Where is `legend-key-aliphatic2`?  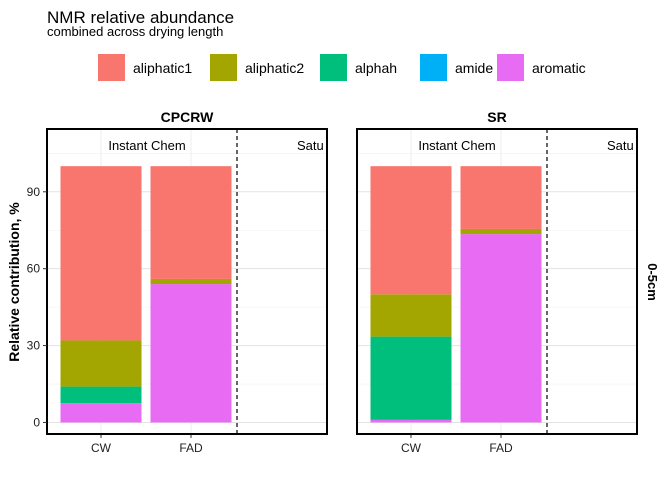
legend-key-aliphatic2 is located at coordinates (223, 67).